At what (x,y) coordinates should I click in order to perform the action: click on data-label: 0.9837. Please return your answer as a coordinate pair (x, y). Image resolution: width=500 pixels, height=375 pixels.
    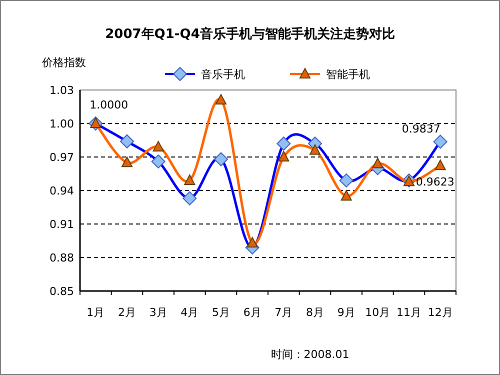
    Looking at the image, I should click on (421, 129).